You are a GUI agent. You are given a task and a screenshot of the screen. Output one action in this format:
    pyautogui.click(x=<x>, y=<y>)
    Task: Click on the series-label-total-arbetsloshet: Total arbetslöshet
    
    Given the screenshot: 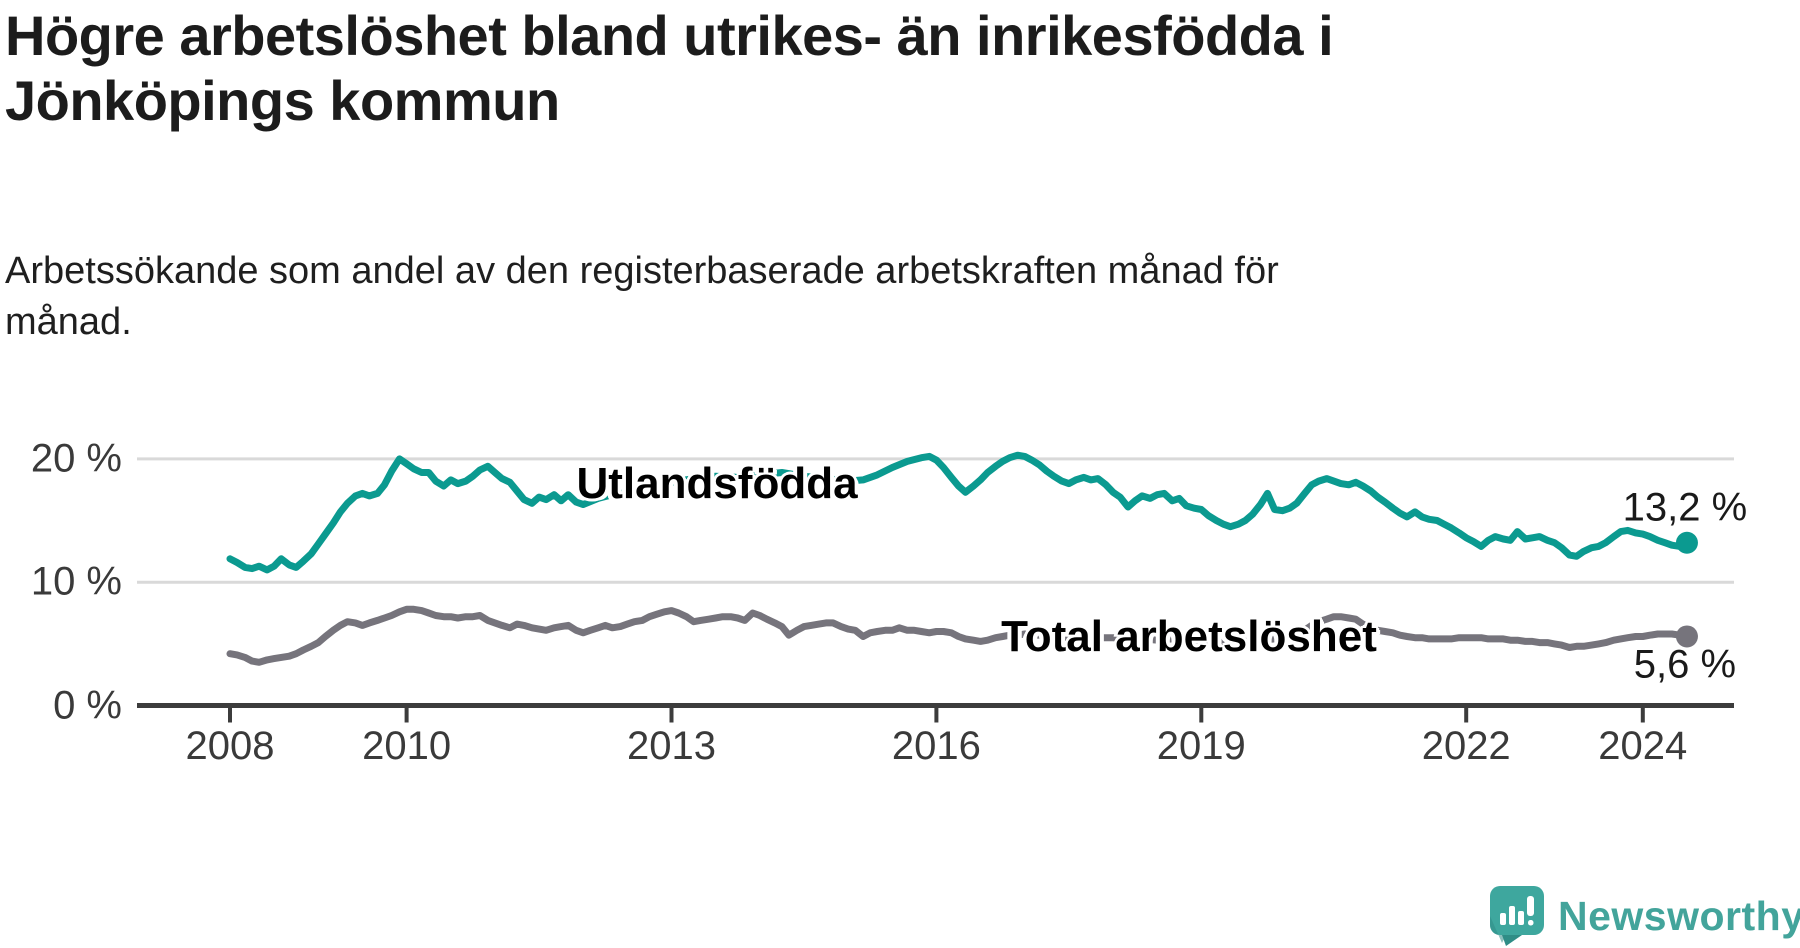 What is the action you would take?
    pyautogui.click(x=1189, y=636)
    